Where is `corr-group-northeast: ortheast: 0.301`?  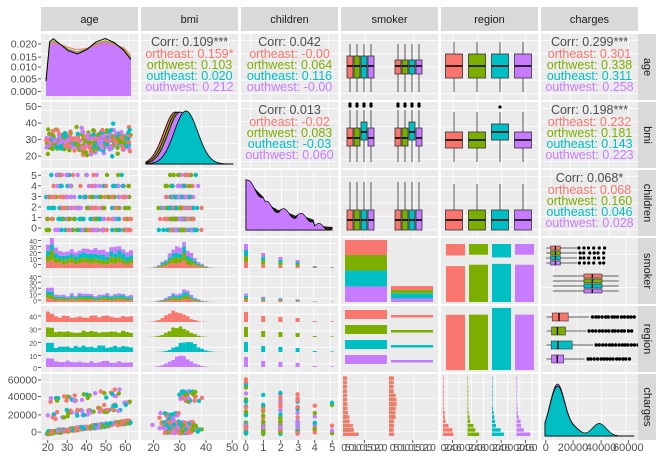
corr-group-northeast: ortheast: 0.301 is located at coordinates (589, 54).